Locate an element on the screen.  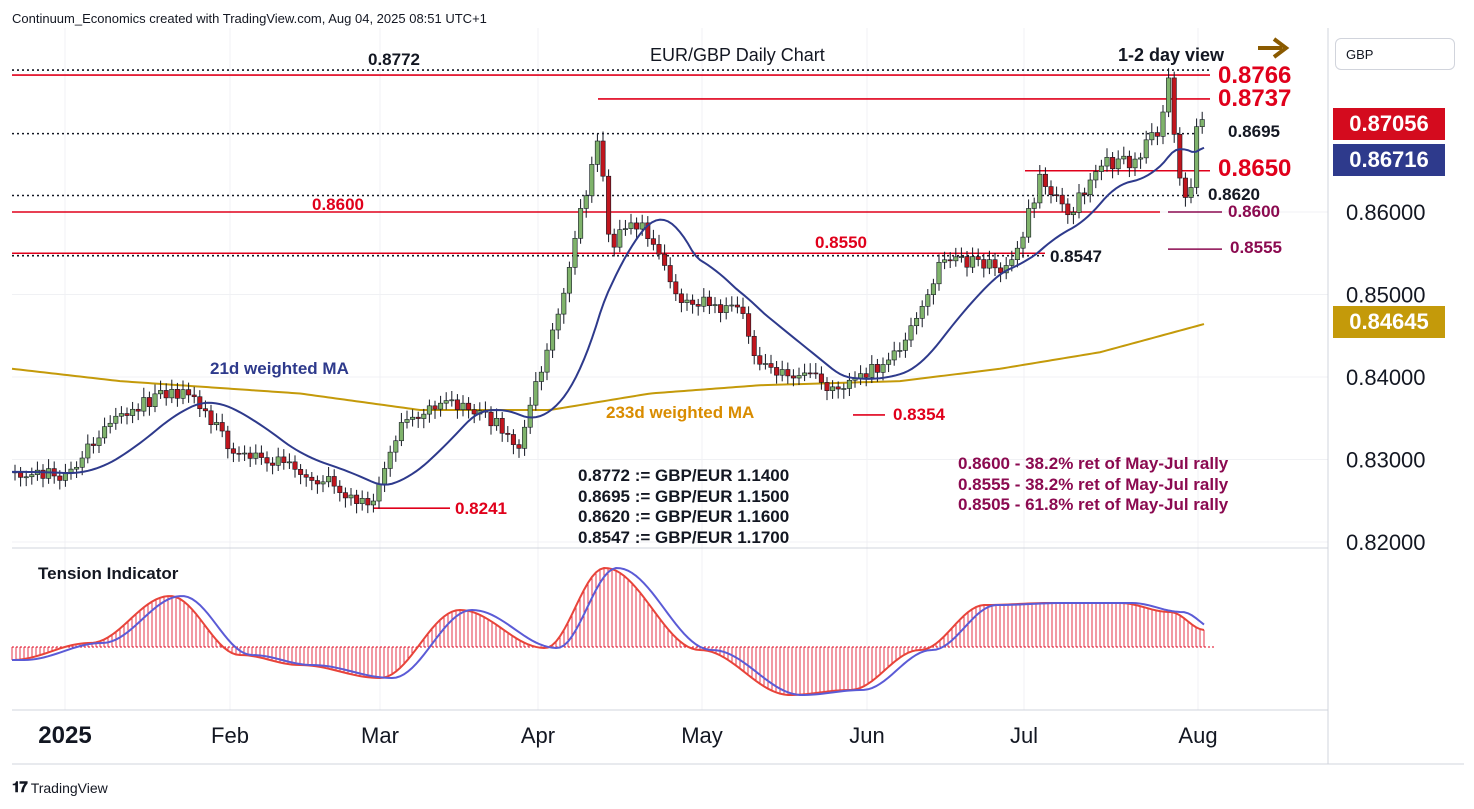
ma233-polyline is located at coordinates (608, 367).